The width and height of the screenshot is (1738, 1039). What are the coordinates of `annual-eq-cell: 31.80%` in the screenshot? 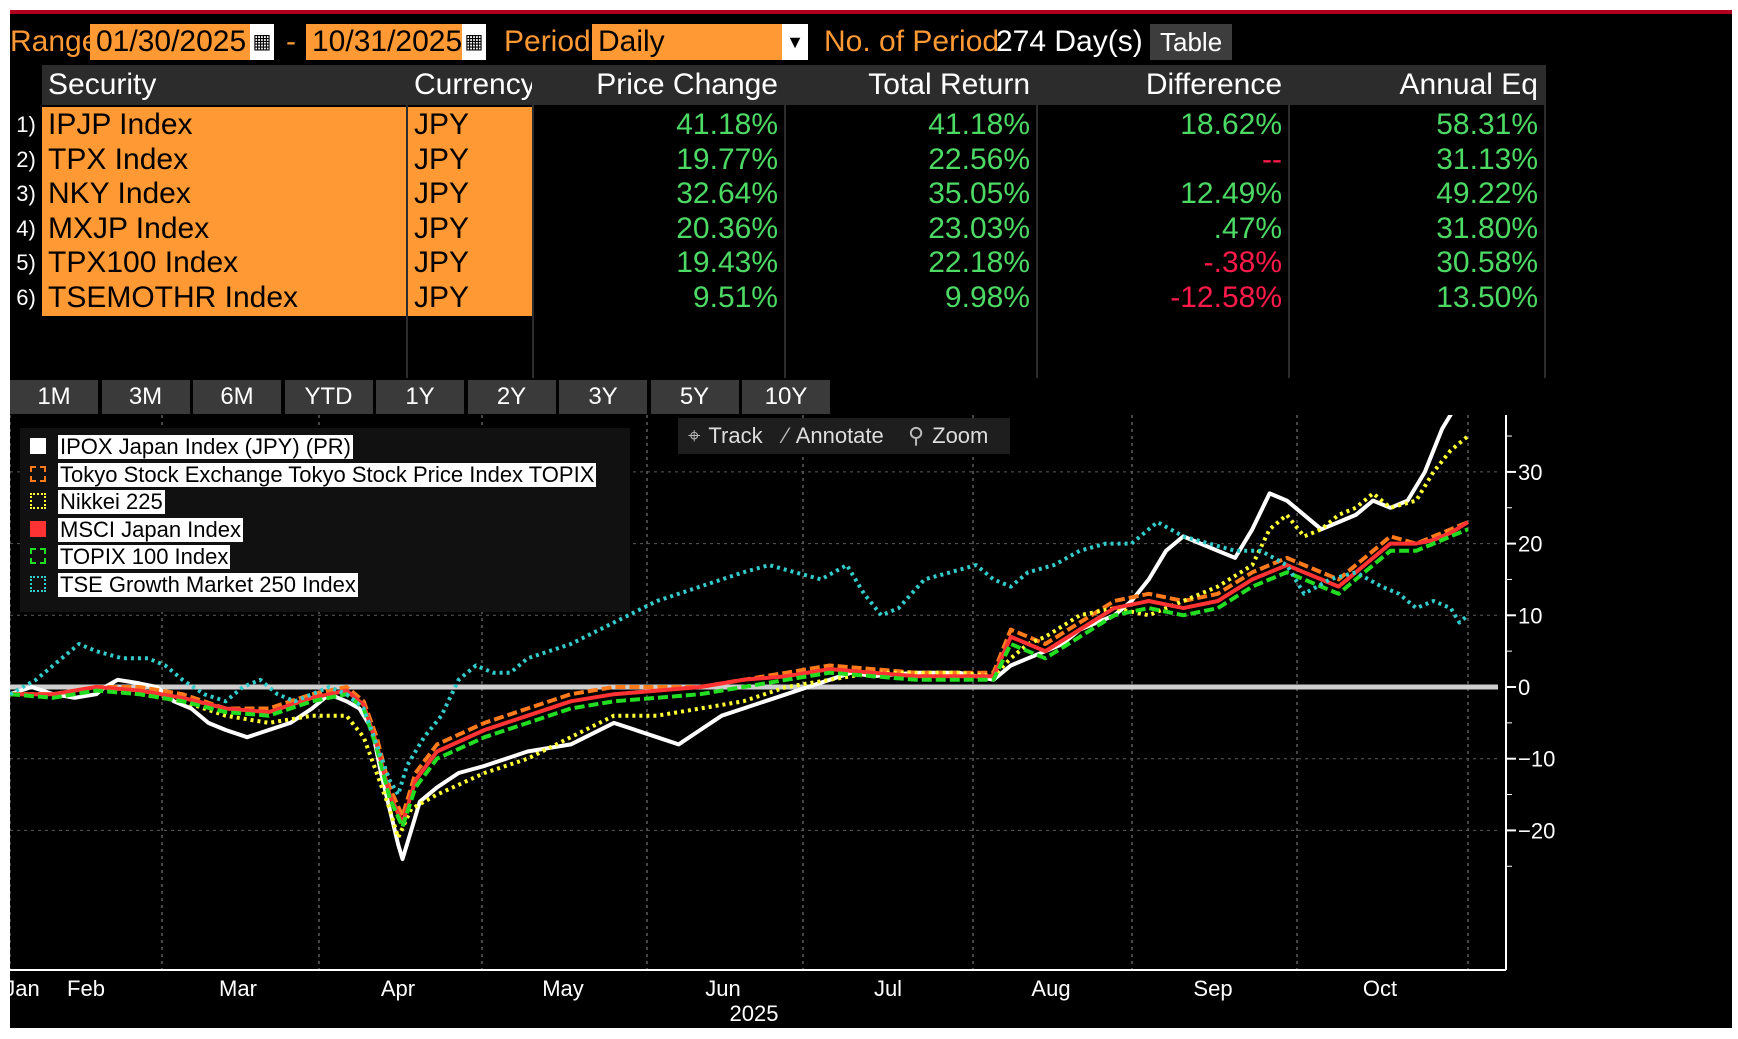 It's located at (1487, 228).